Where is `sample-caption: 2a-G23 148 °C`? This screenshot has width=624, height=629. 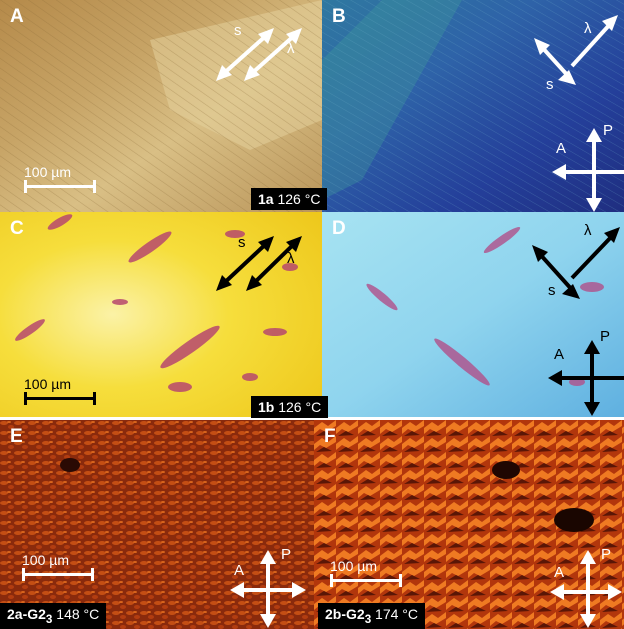
sample-caption: 2a-G23 148 °C is located at coordinates (53, 616).